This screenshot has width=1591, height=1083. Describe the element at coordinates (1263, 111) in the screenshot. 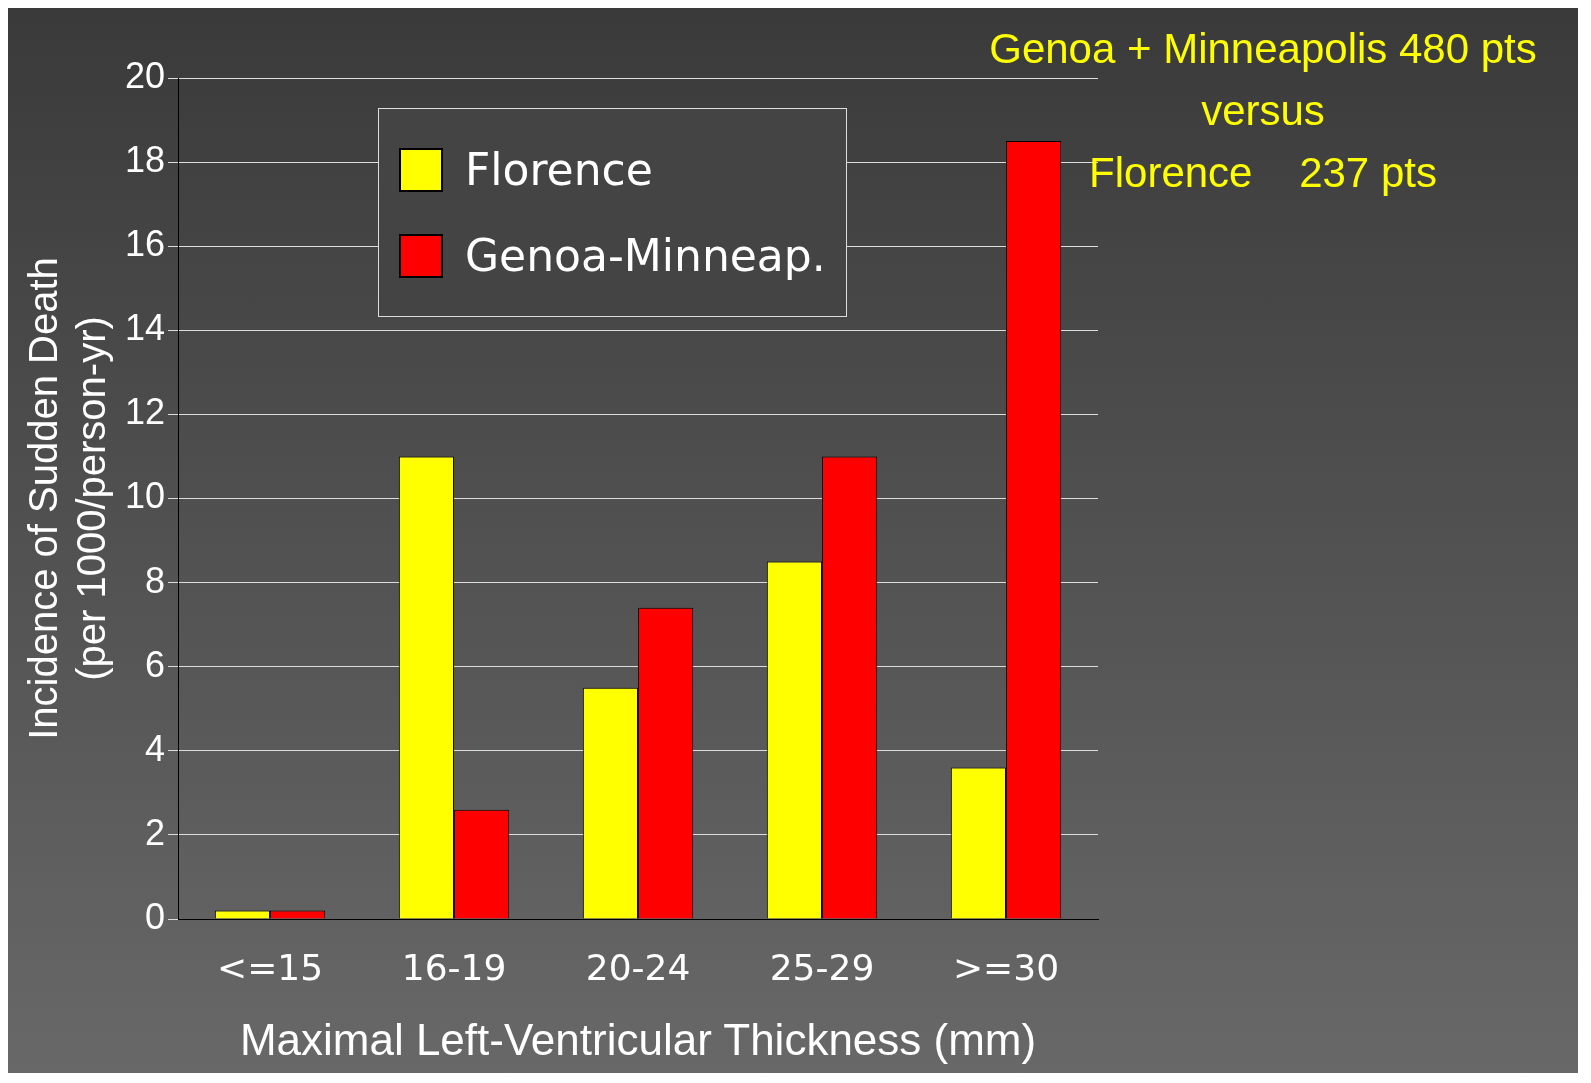

I see `text: versus` at that location.